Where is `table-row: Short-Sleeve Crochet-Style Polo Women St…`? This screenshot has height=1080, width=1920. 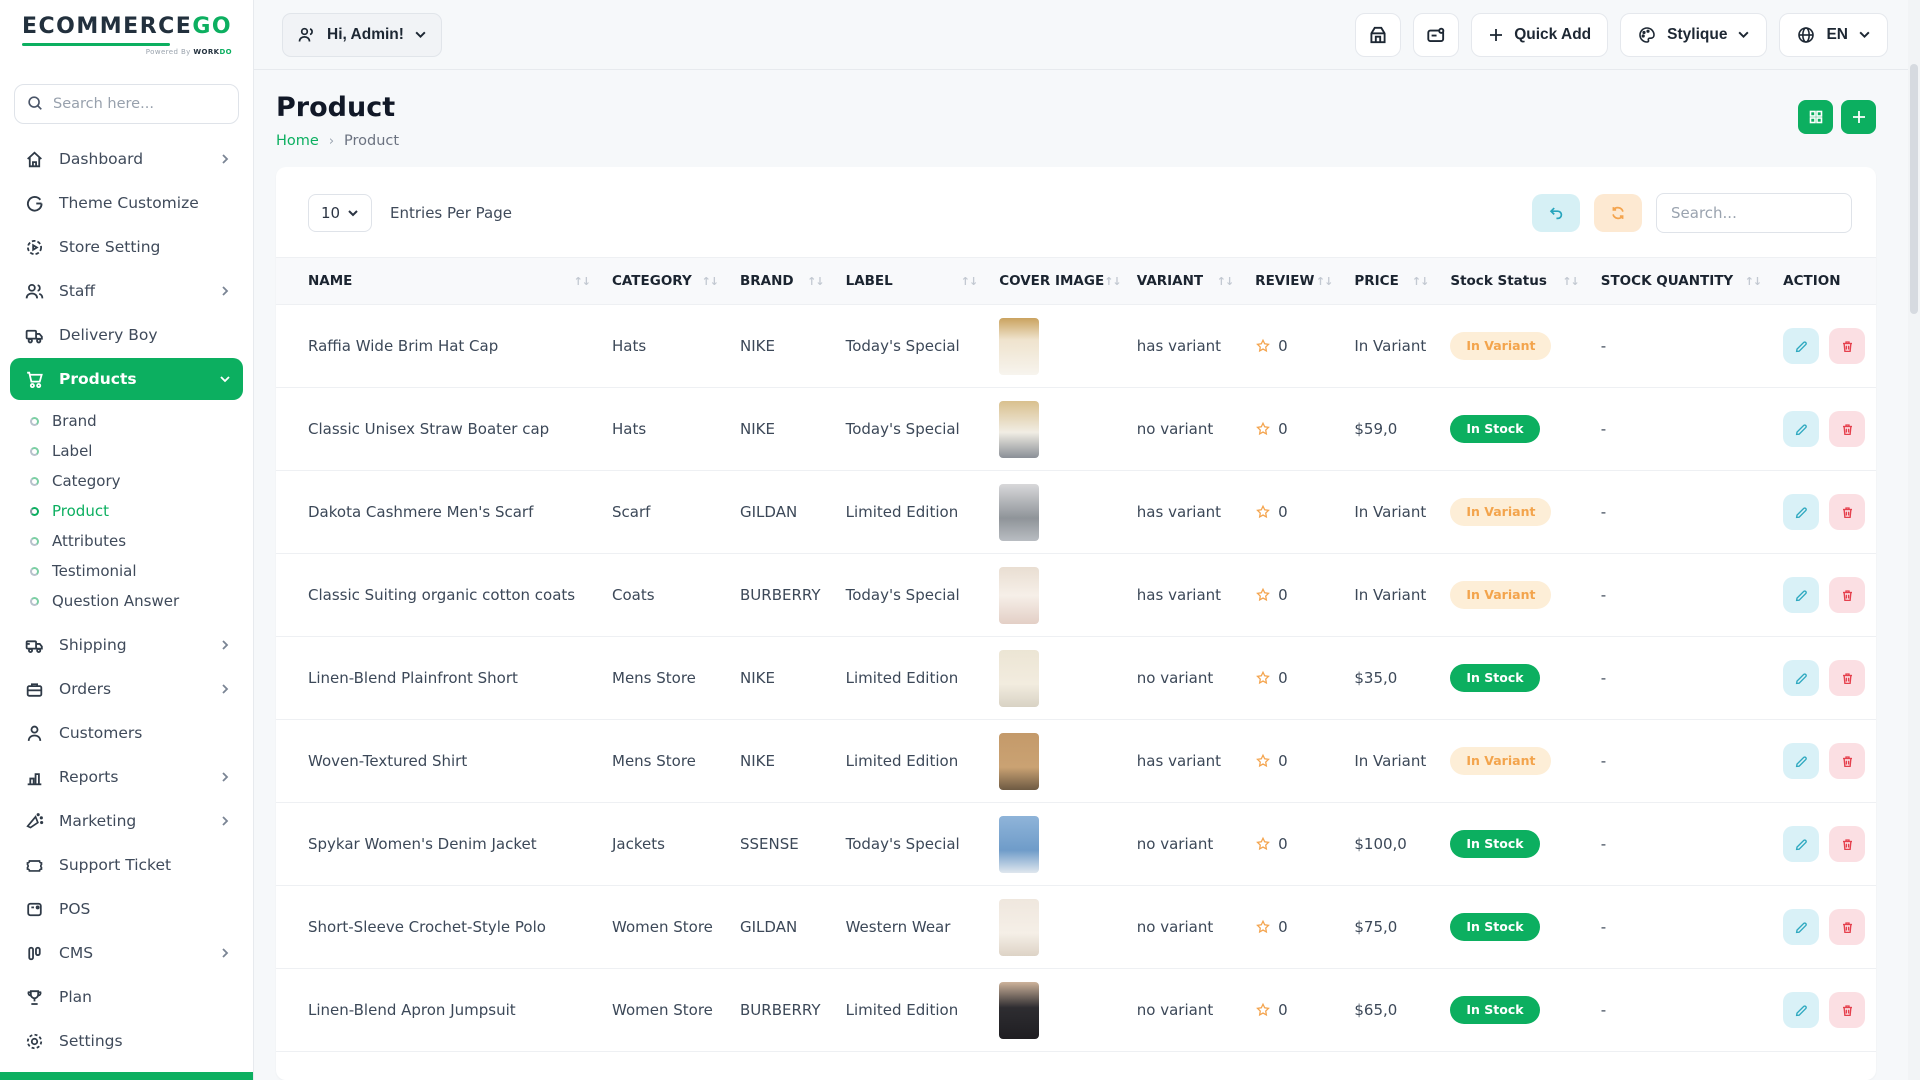 table-row: Short-Sleeve Crochet-Style Polo Women St… is located at coordinates (1076, 927).